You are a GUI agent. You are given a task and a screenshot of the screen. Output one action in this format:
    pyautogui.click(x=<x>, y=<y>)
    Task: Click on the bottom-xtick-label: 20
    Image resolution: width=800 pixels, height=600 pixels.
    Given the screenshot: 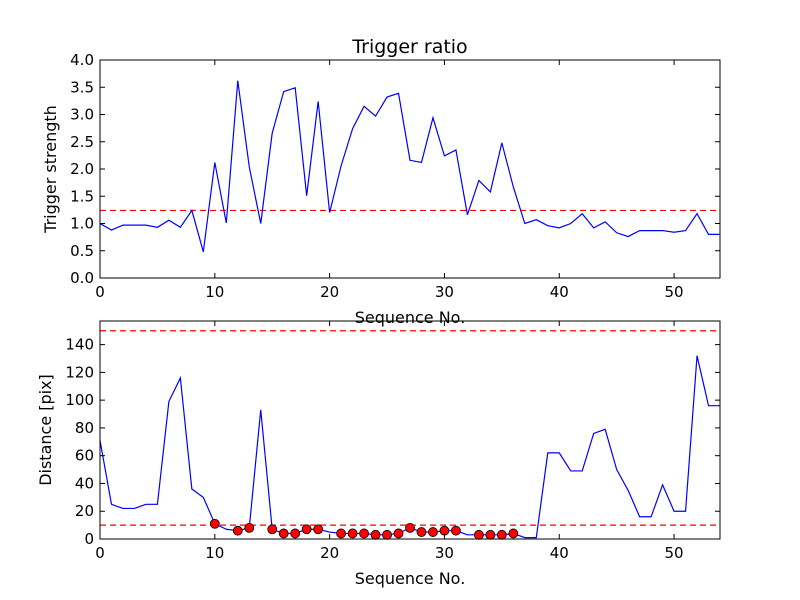 What is the action you would take?
    pyautogui.click(x=329, y=553)
    